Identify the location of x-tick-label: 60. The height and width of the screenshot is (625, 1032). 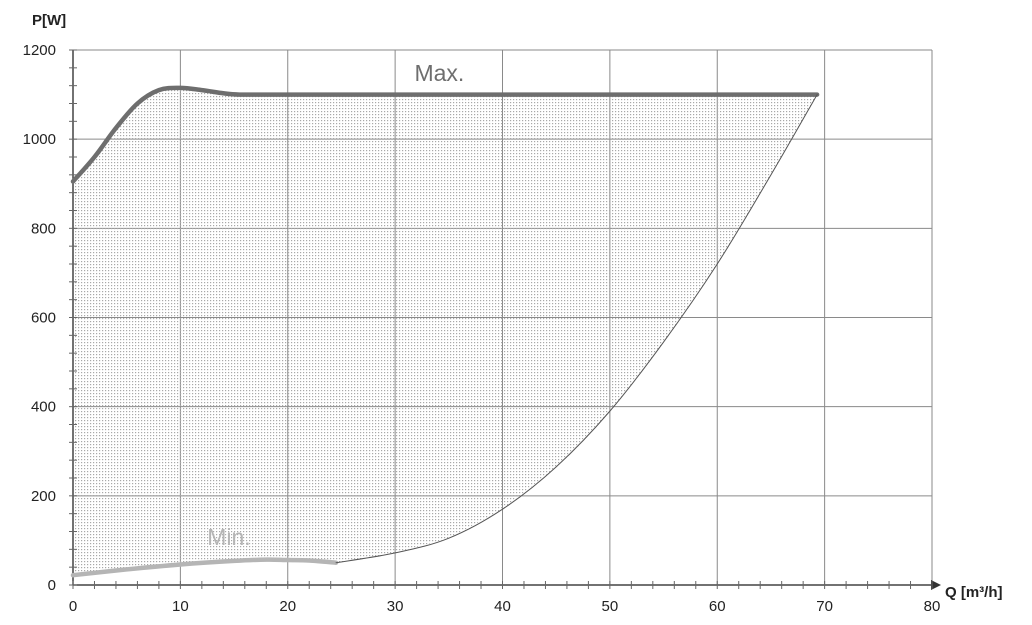
(717, 606).